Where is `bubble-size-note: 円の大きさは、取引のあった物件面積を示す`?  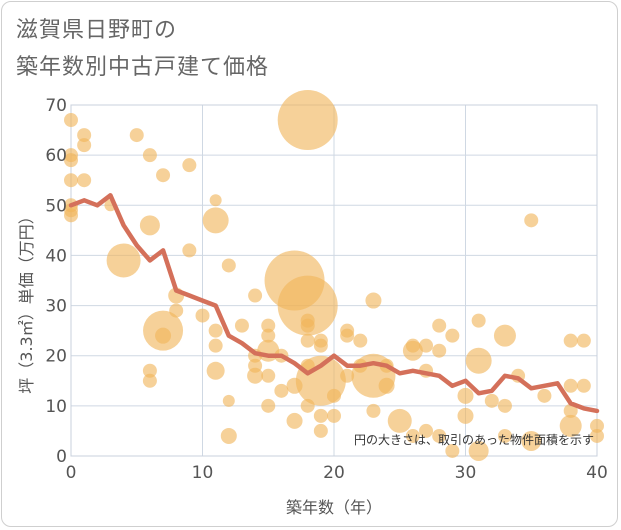 bubble-size-note: 円の大きさは、取引のあった物件面積を示す is located at coordinates (474, 439).